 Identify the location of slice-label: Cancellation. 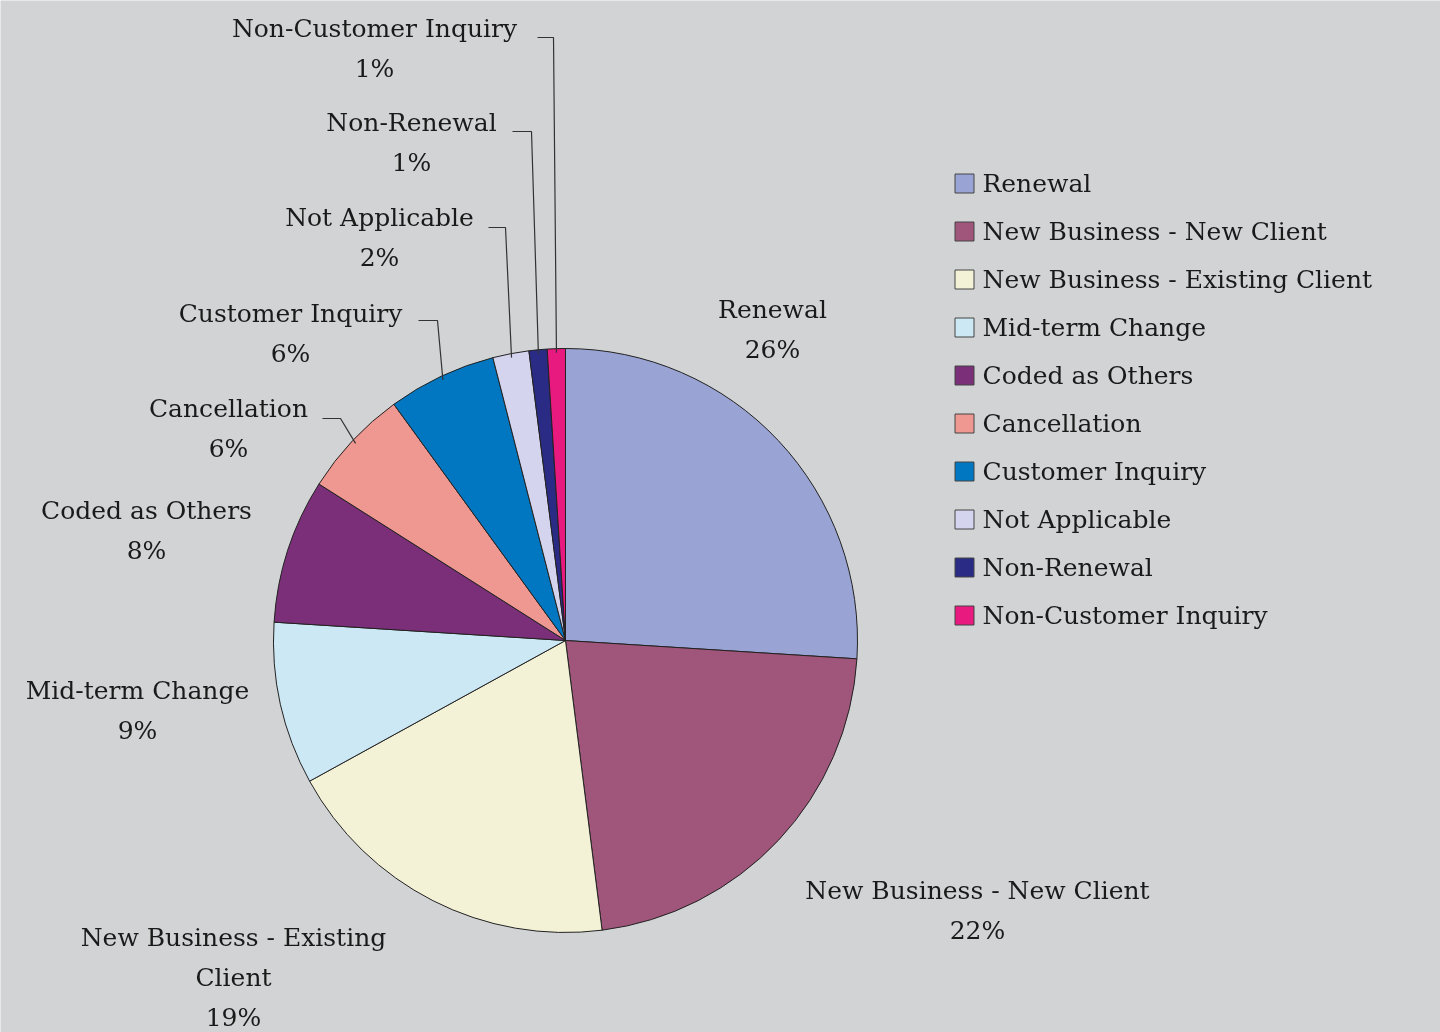
(228, 408).